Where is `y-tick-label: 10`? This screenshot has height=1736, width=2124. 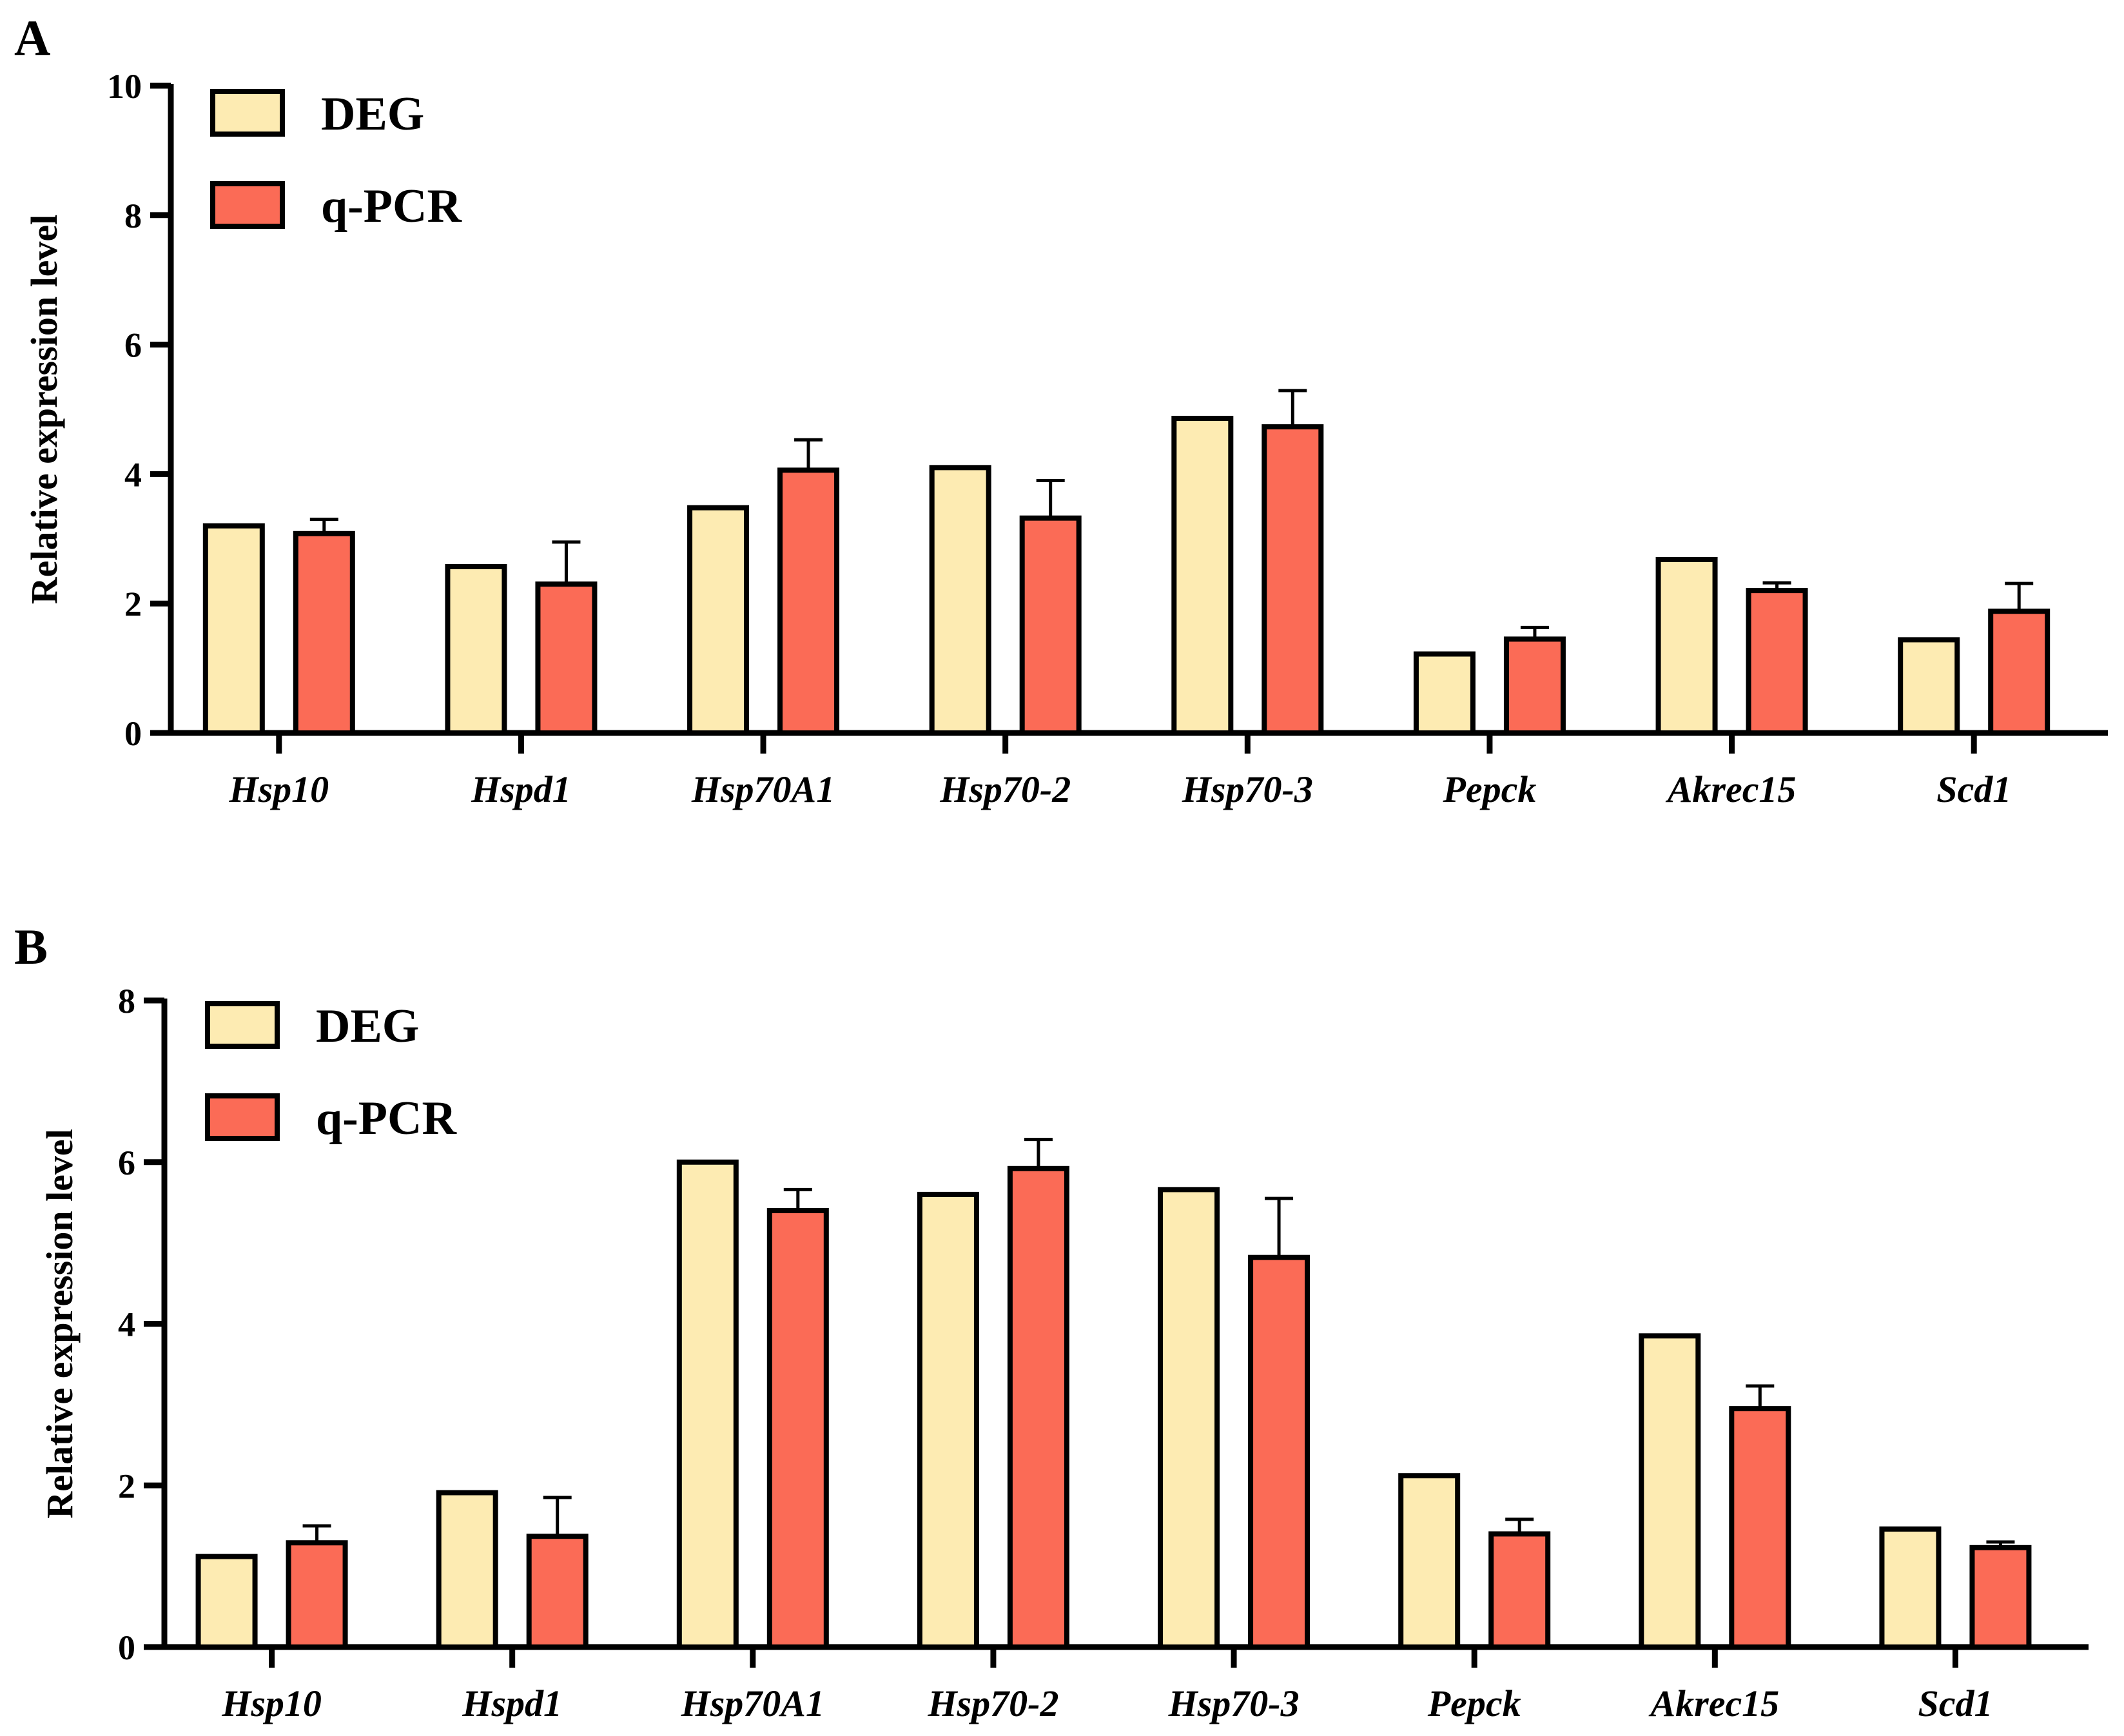
y-tick-label: 10 is located at coordinates (125, 86).